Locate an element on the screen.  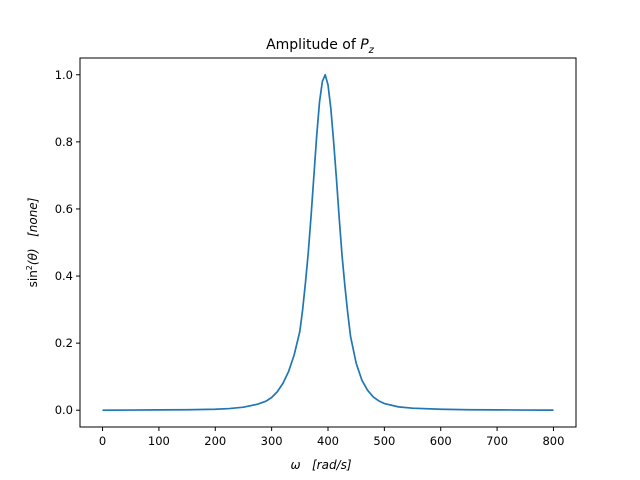
y-axis-ticks: 0.0 0.2 0.4 0.6 0.8 1.0 is located at coordinates (67, 242).